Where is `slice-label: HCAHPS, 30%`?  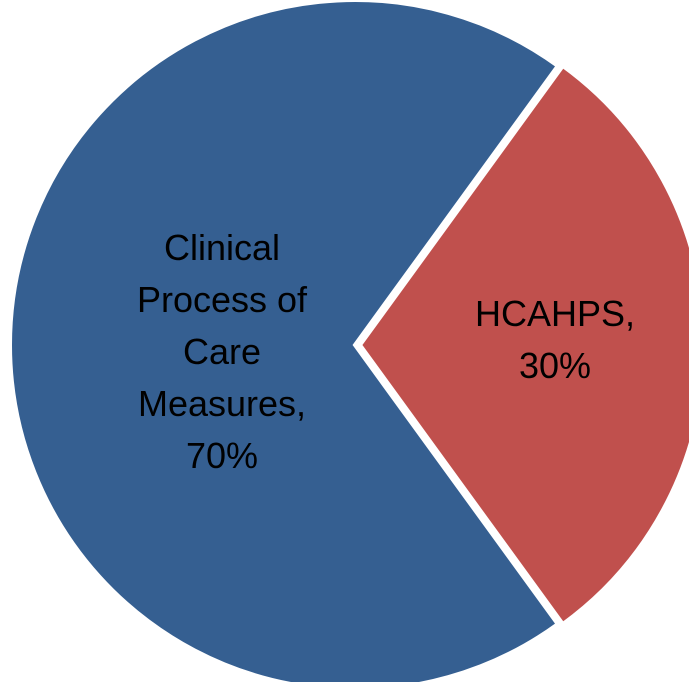
slice-label: HCAHPS, 30% is located at coordinates (555, 340).